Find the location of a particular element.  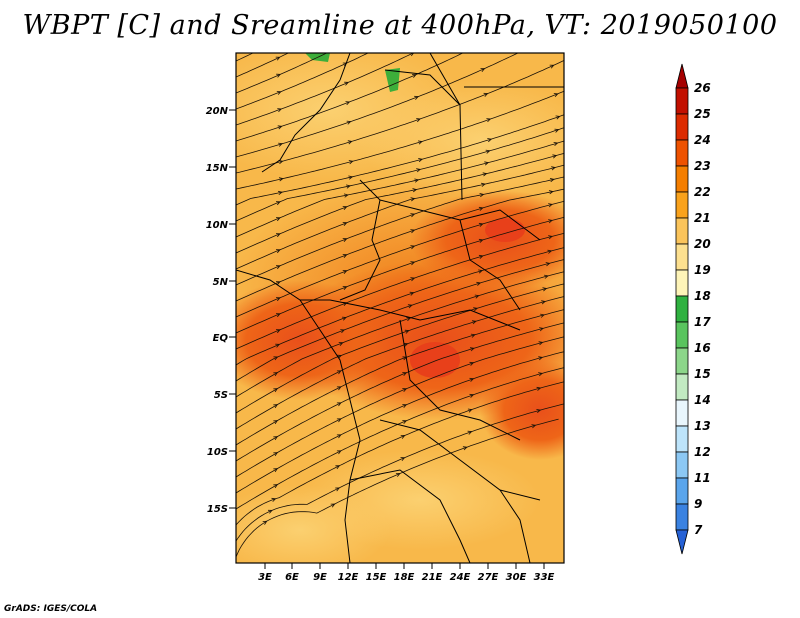

lon-tick-label: 9E is located at coordinates (320, 577).